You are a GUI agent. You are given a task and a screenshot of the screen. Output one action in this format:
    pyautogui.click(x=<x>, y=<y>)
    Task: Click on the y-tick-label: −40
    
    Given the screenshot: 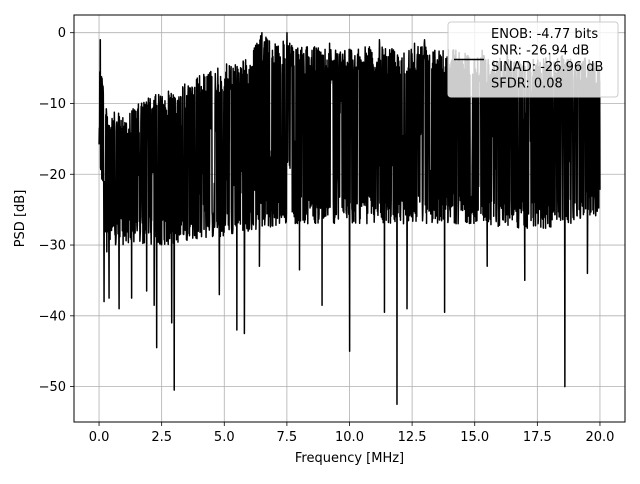 What is the action you would take?
    pyautogui.click(x=52, y=316)
    